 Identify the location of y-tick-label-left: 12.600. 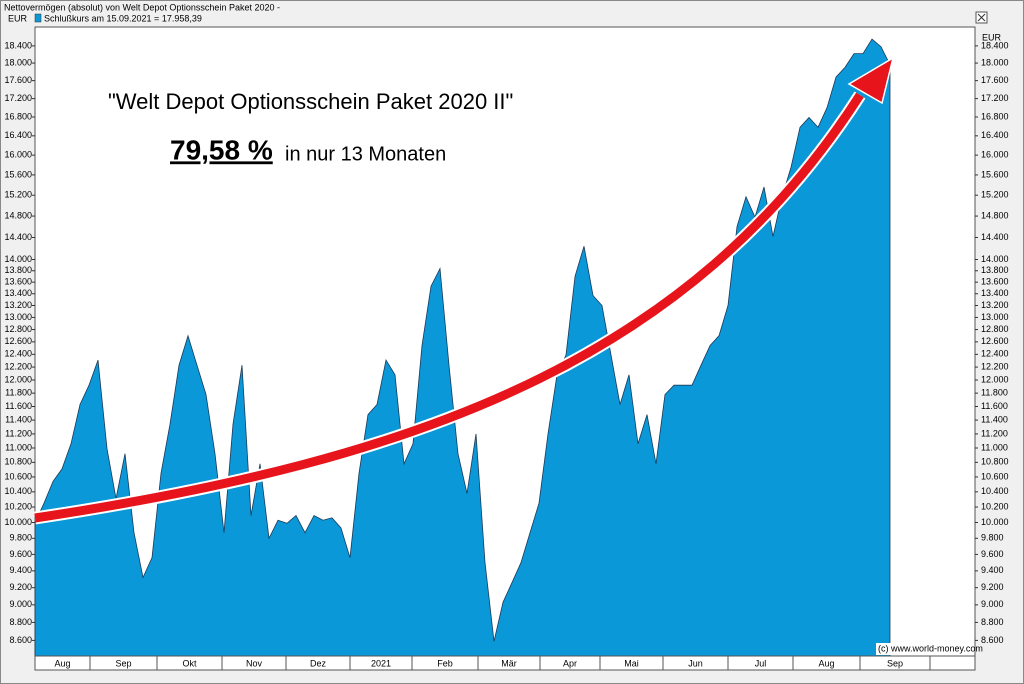
(18, 341).